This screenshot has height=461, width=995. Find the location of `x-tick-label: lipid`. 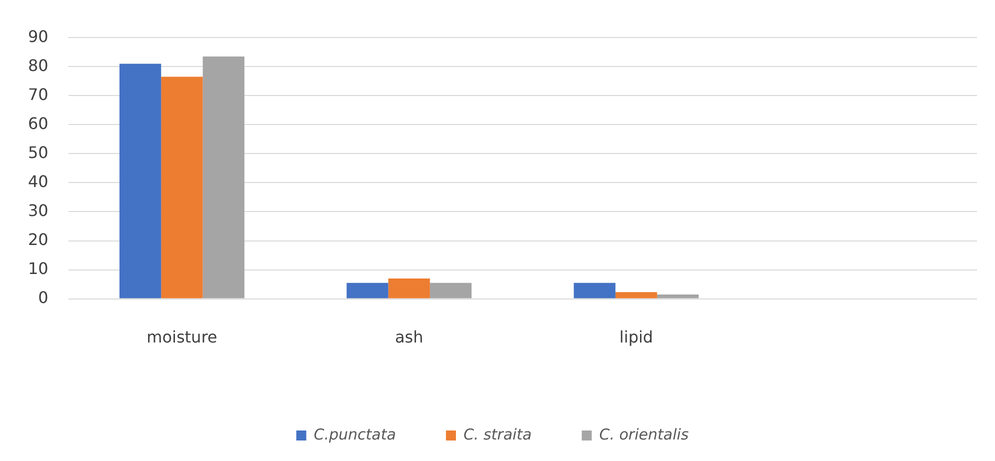

x-tick-label: lipid is located at coordinates (636, 337).